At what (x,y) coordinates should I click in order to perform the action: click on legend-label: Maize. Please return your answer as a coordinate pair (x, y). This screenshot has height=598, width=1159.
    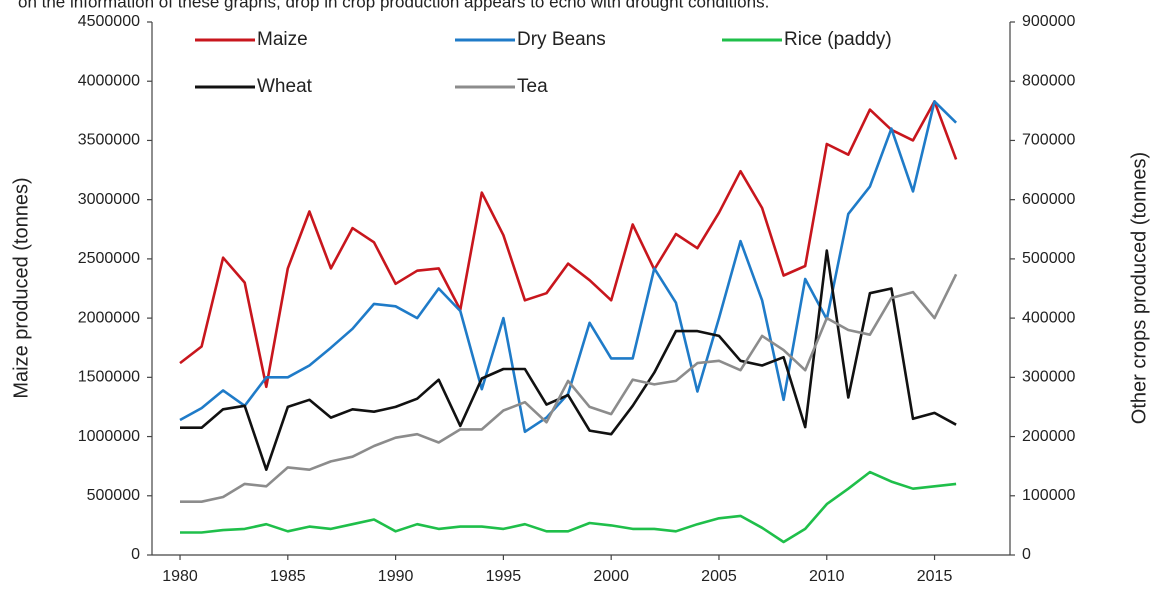
    Looking at the image, I should click on (282, 39).